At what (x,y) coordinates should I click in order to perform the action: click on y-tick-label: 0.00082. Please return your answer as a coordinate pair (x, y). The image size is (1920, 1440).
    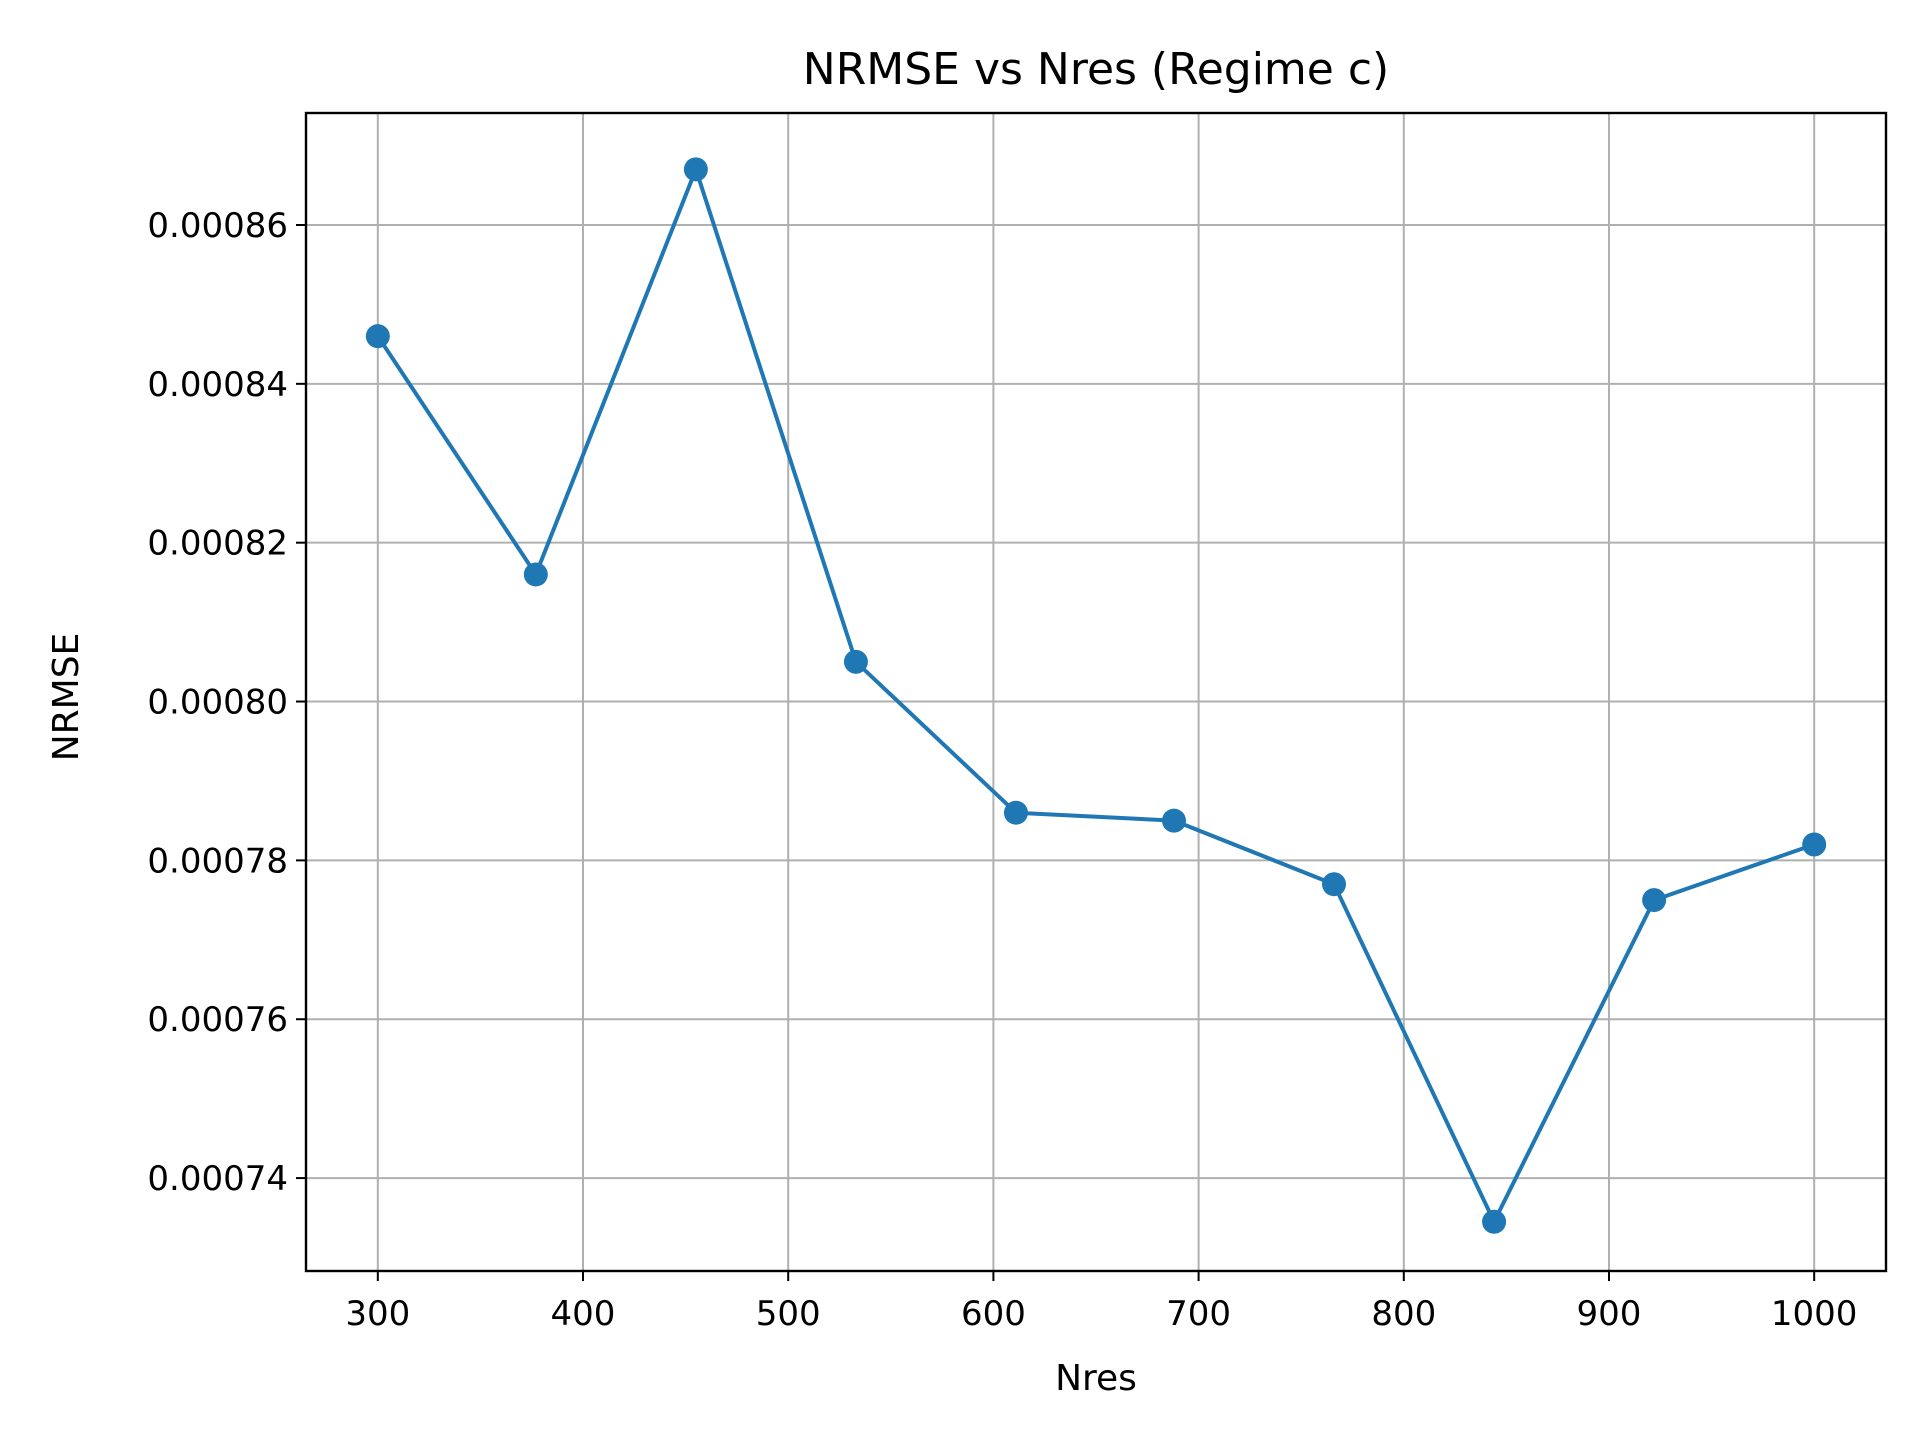
    Looking at the image, I should click on (217, 544).